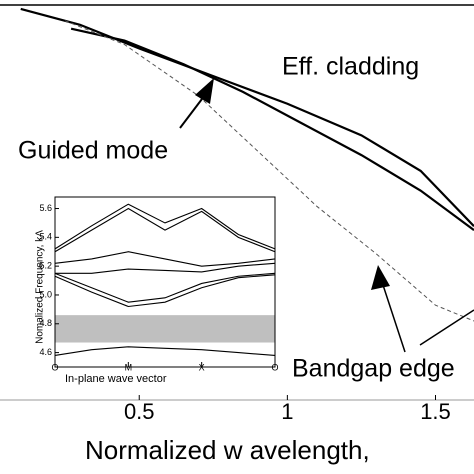  I want to click on y-tick-label: 4.6, so click(45, 352).